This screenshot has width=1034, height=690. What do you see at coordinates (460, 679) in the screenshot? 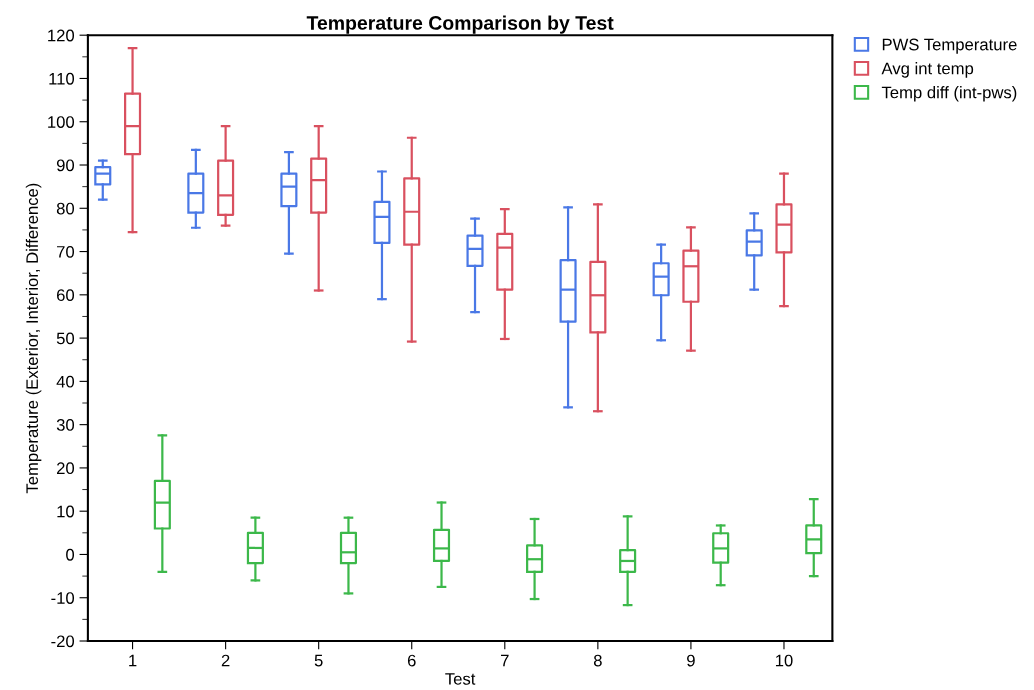
I see `x-axis-title: Test` at bounding box center [460, 679].